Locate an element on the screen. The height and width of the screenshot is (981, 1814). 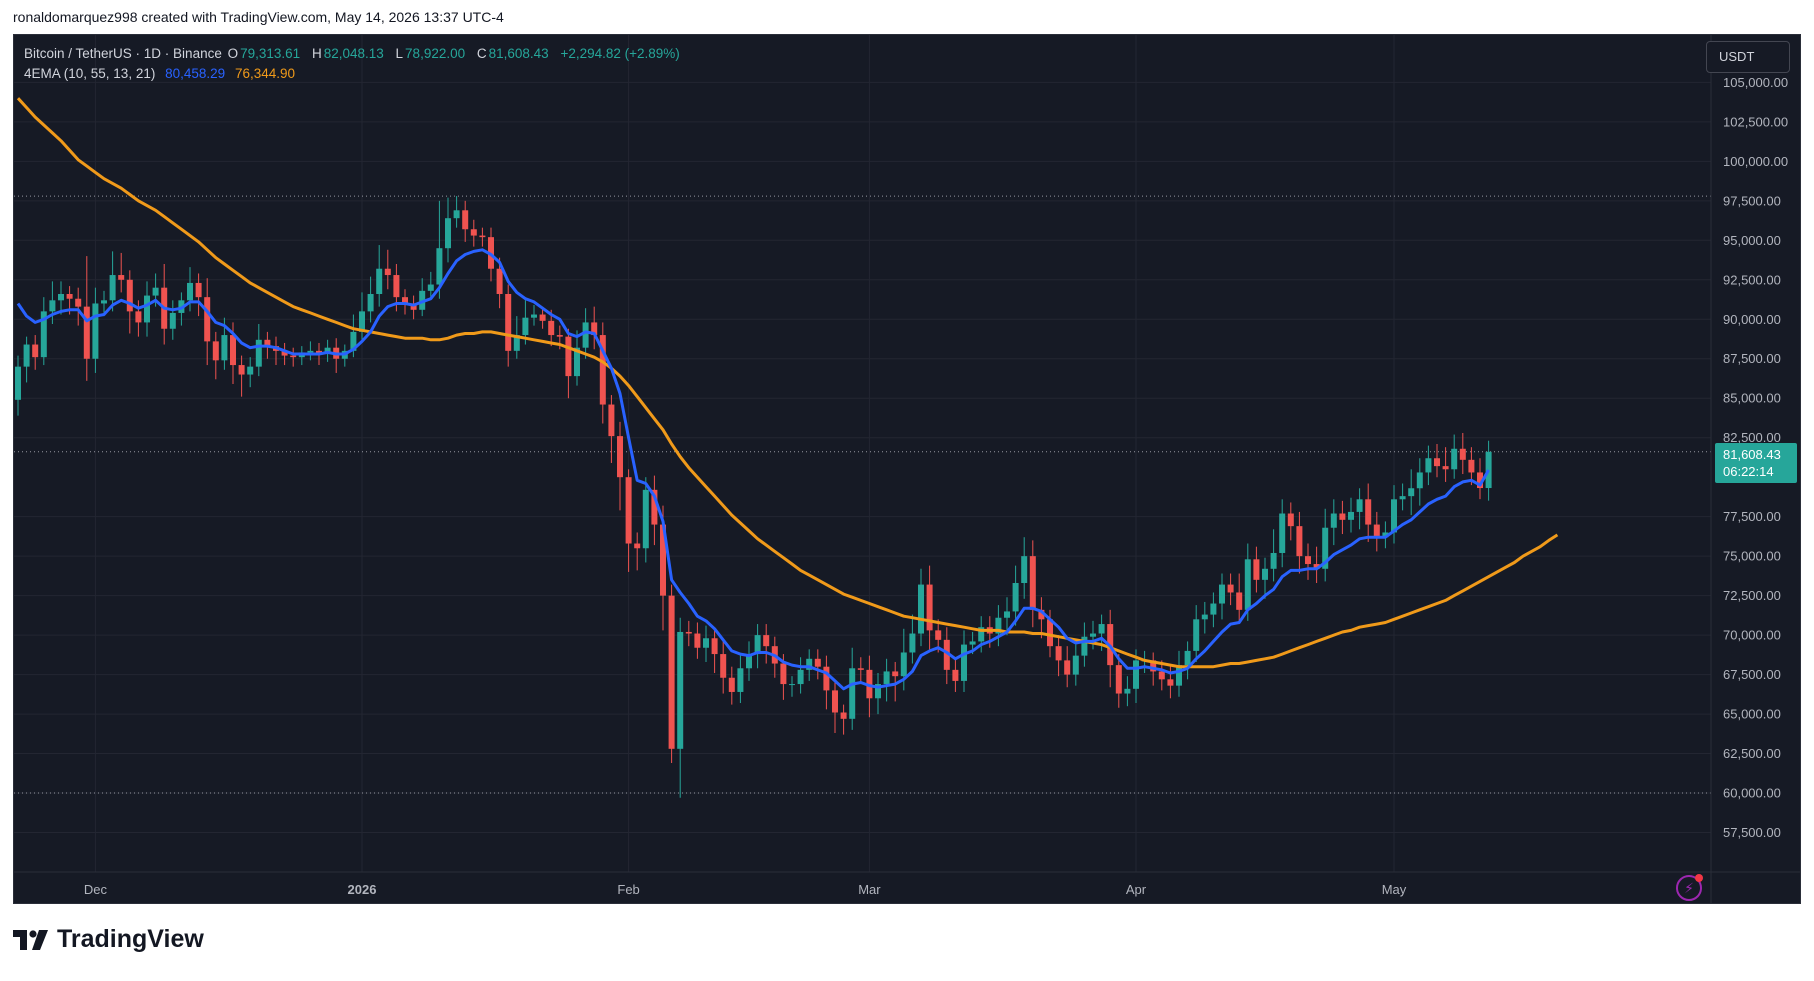
indicator-title: 4EMA (10, 55, 13, 21) is located at coordinates (90, 73).